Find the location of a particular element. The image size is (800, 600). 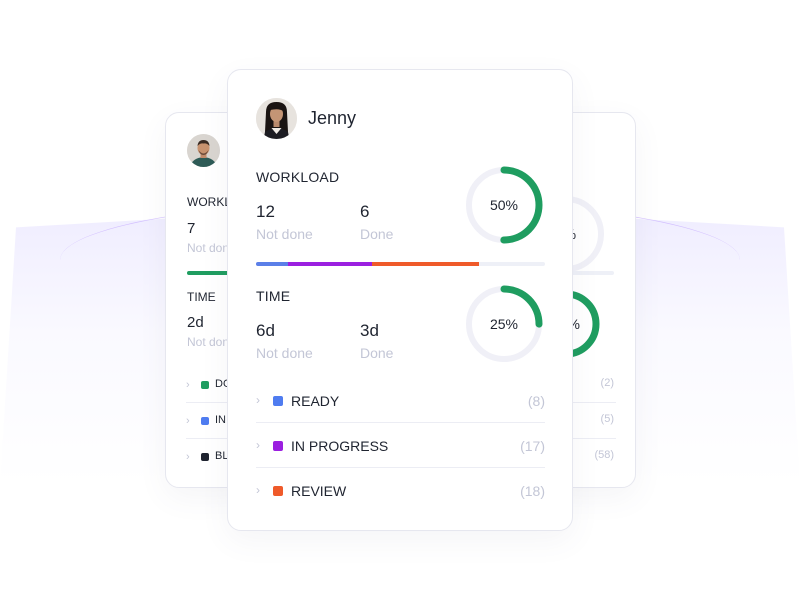

time-donut: 25% is located at coordinates (504, 324).